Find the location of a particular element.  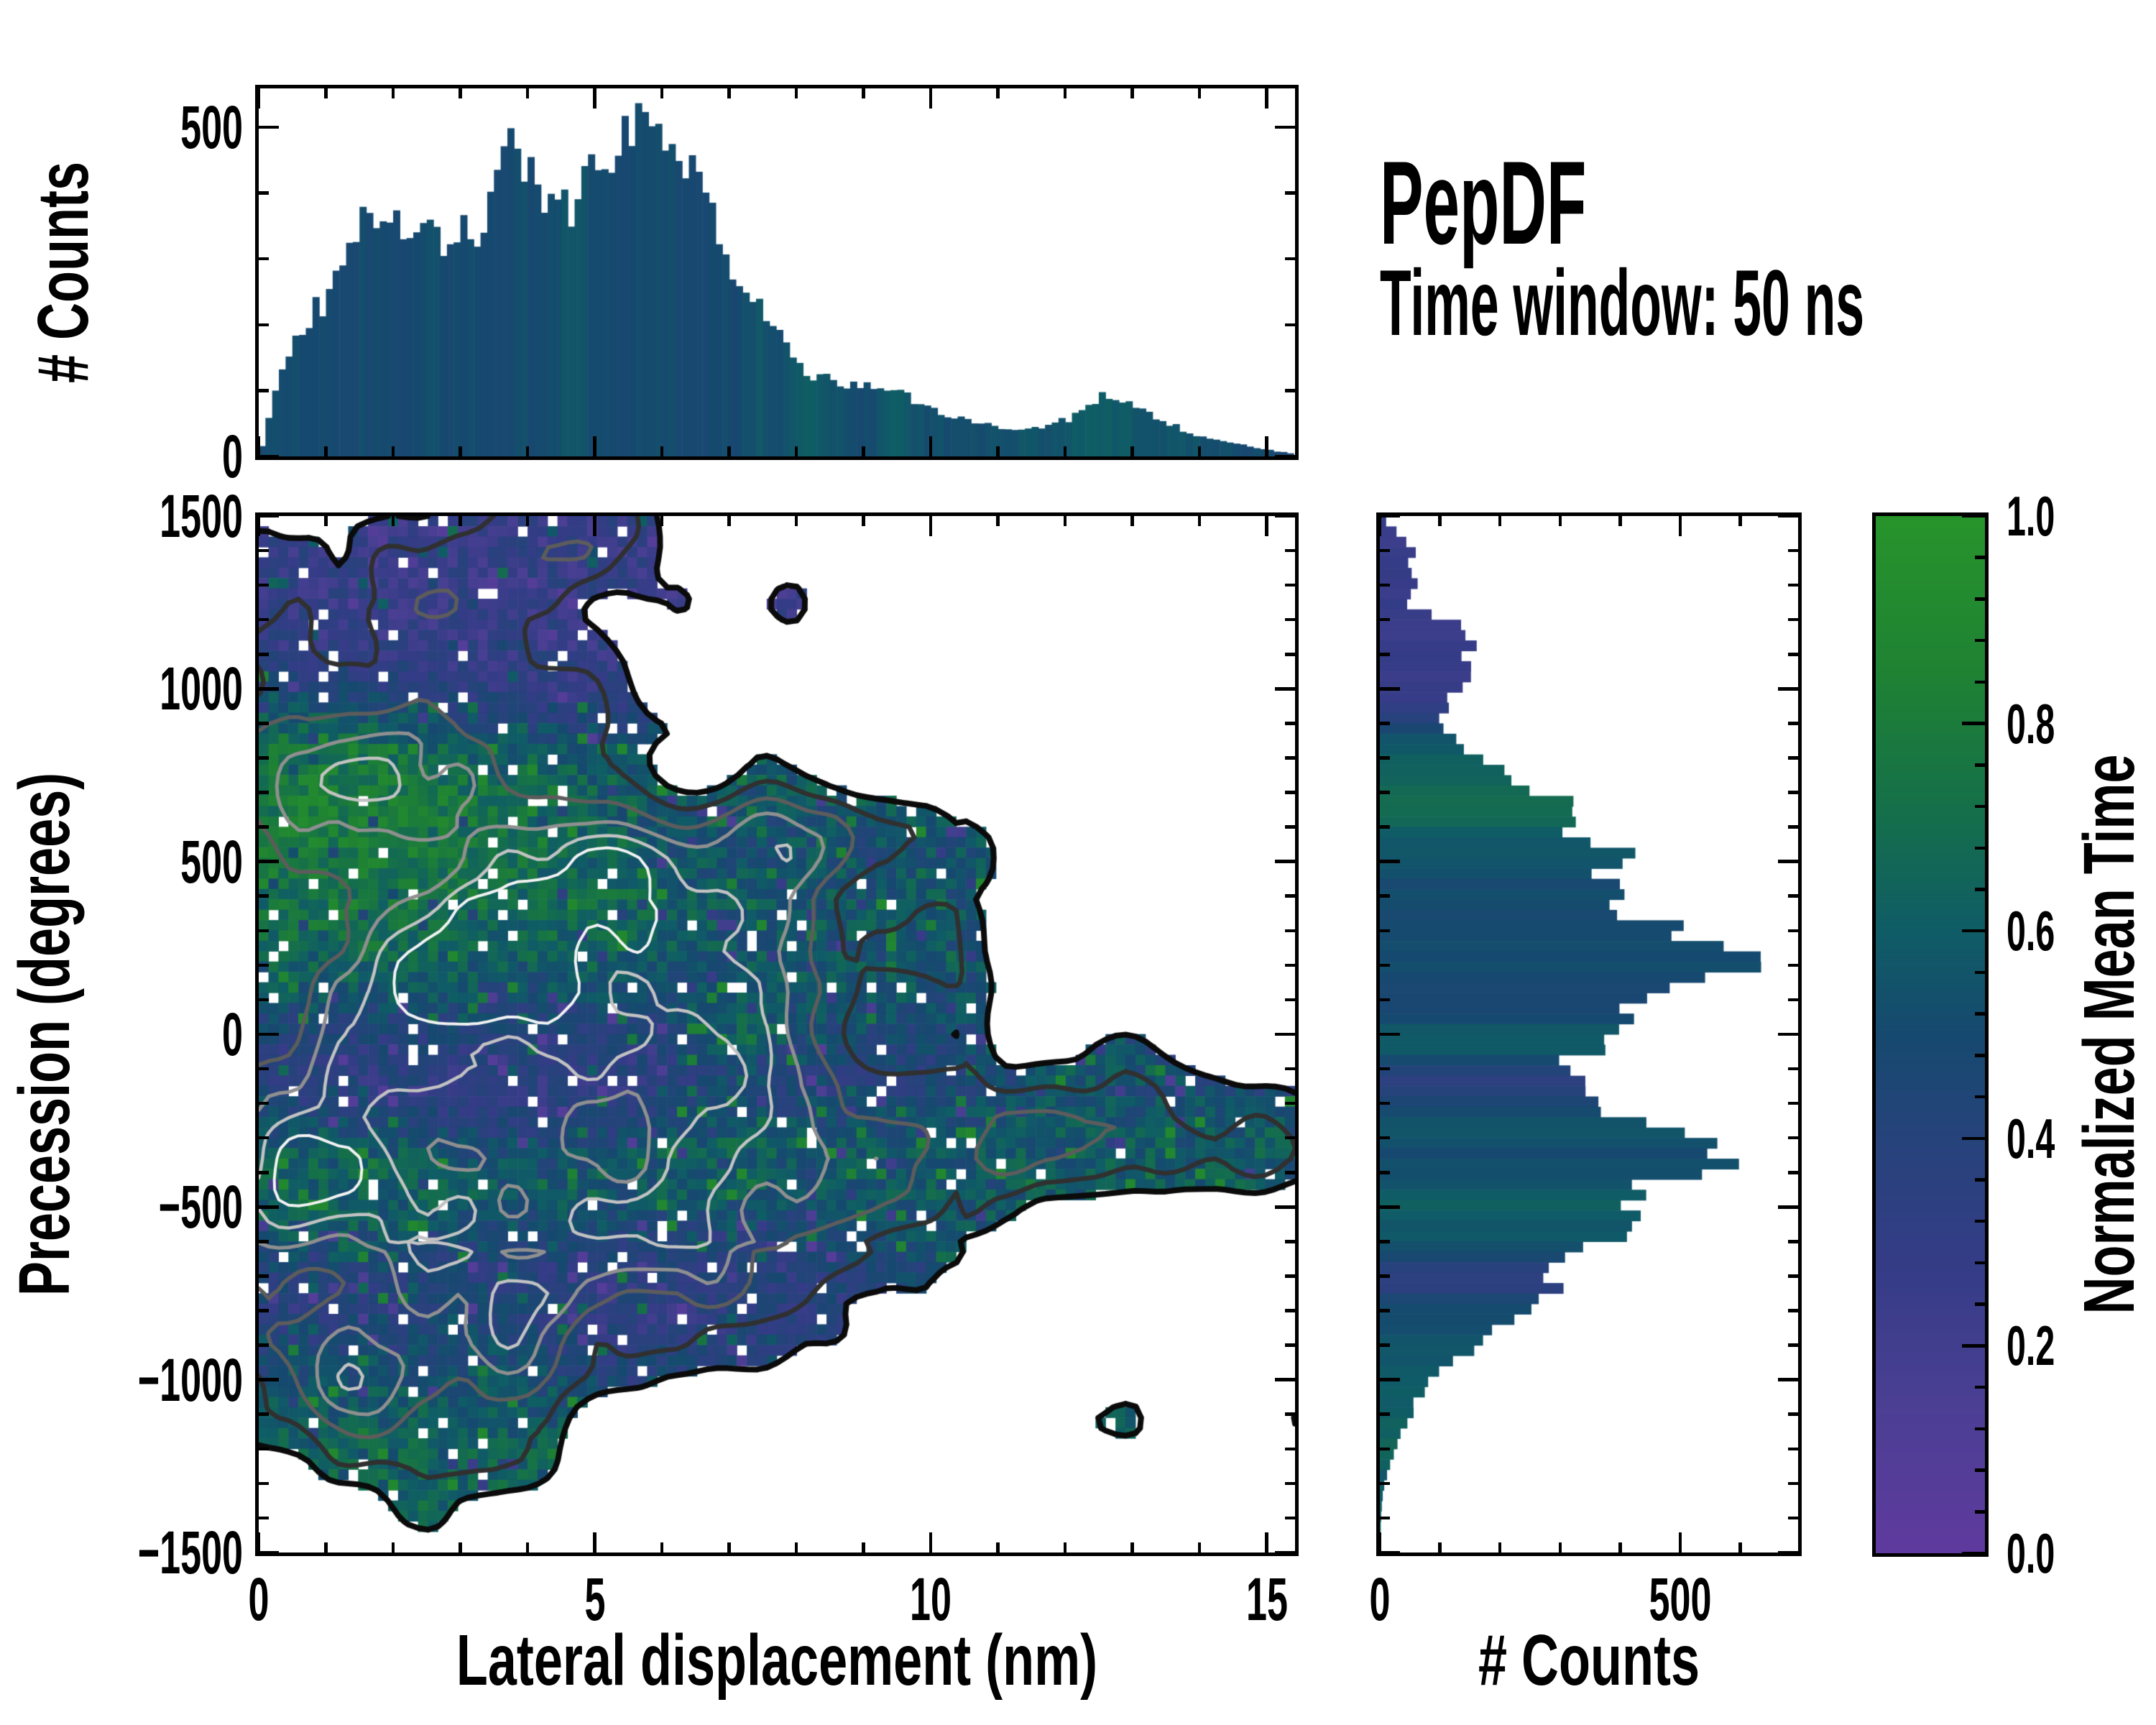

top-hist-ylabel-text: # Counts is located at coordinates (63, 272).